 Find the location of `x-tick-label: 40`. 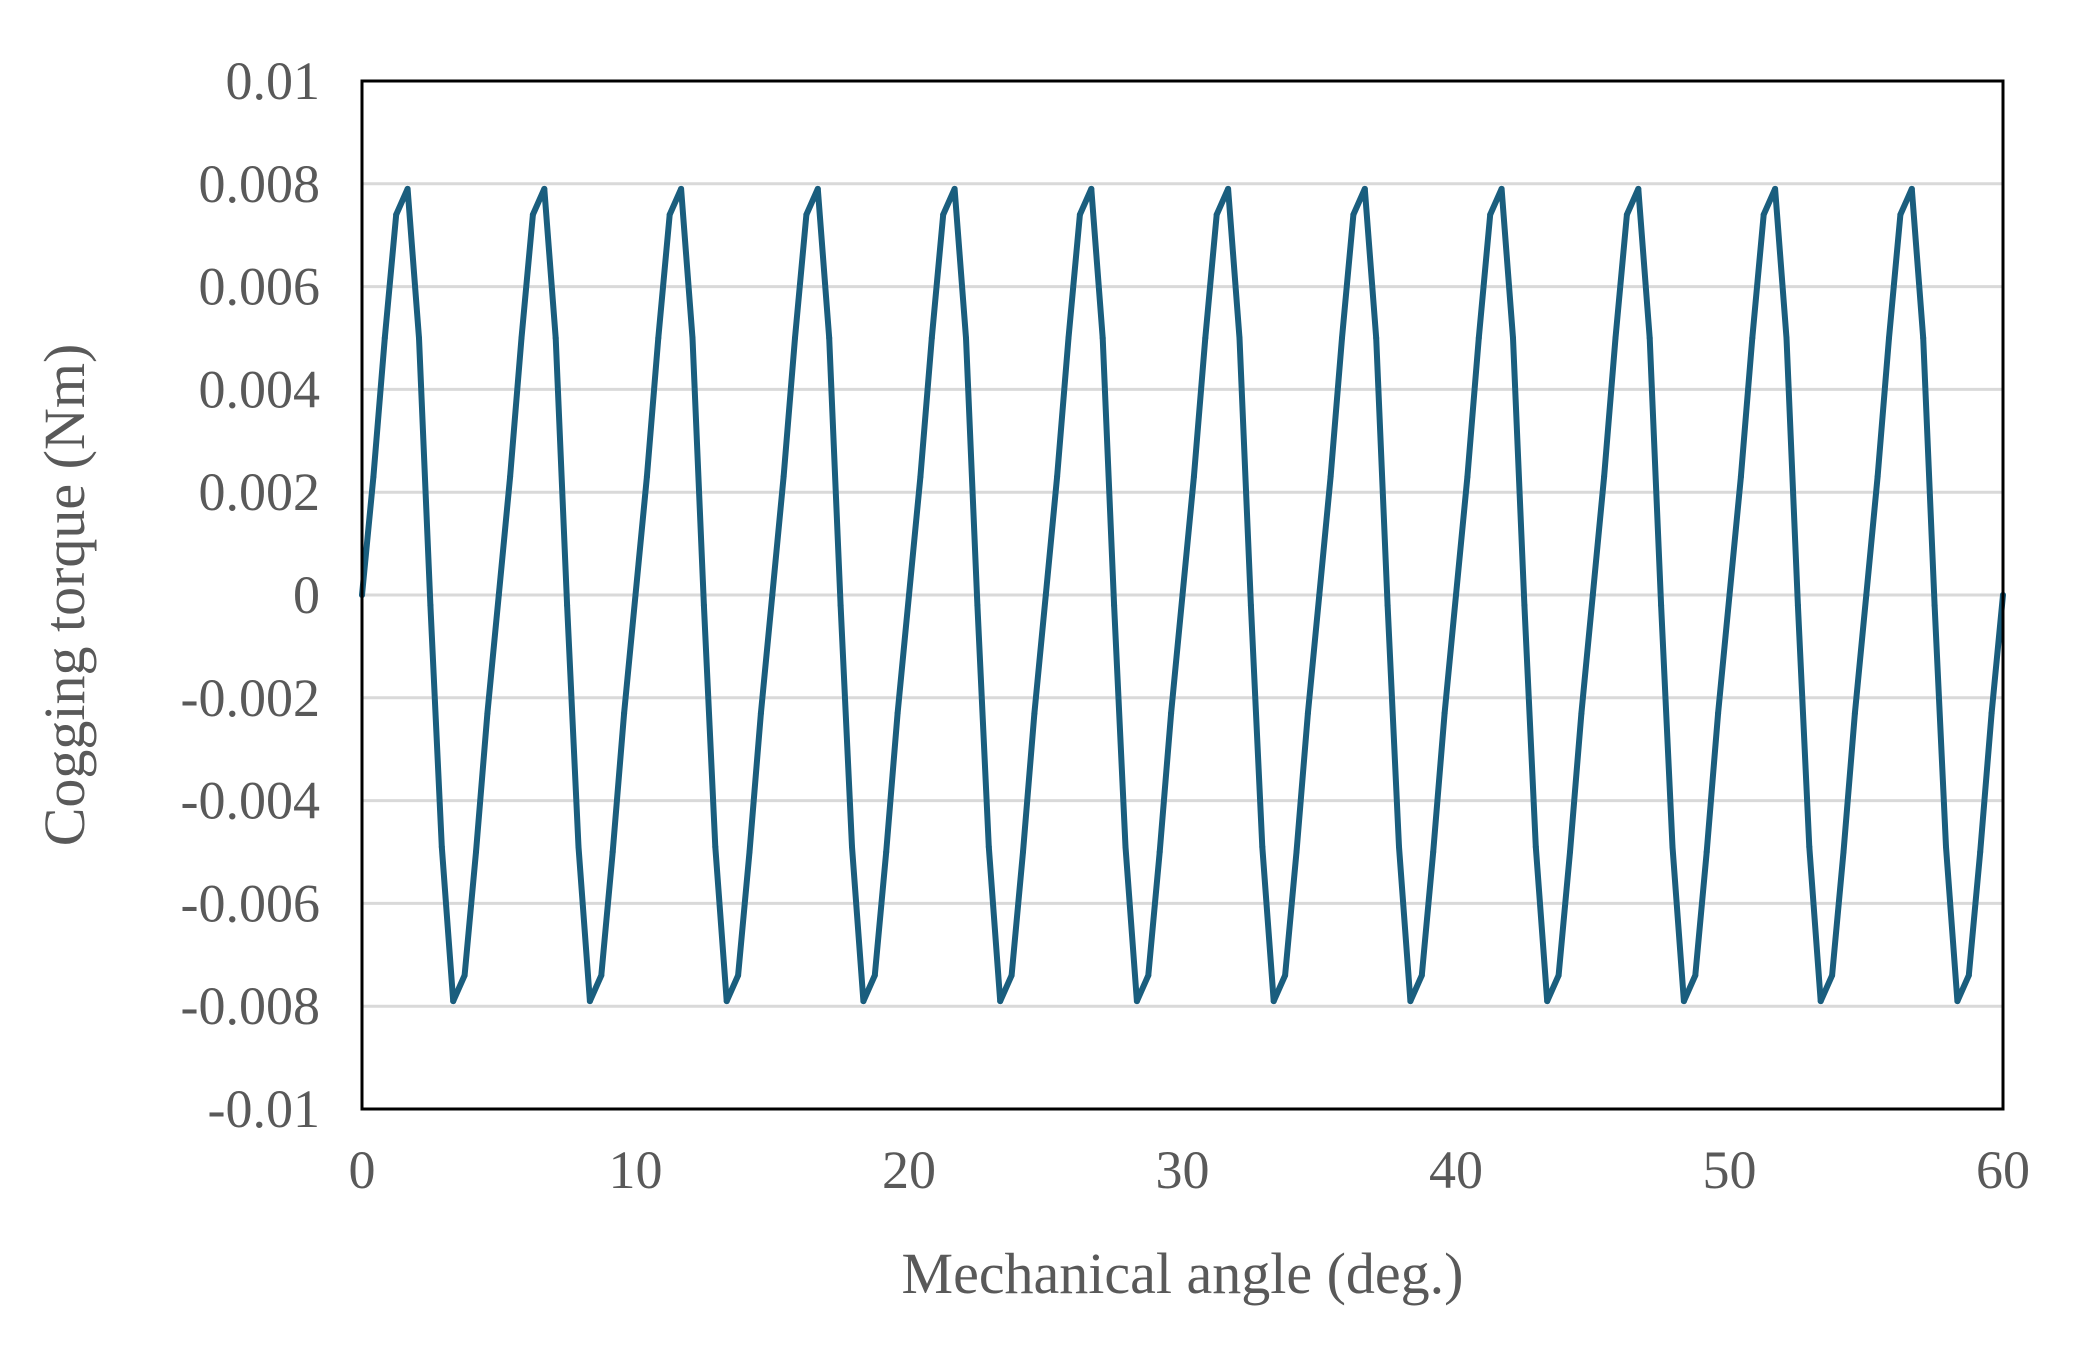

x-tick-label: 40 is located at coordinates (1456, 1170).